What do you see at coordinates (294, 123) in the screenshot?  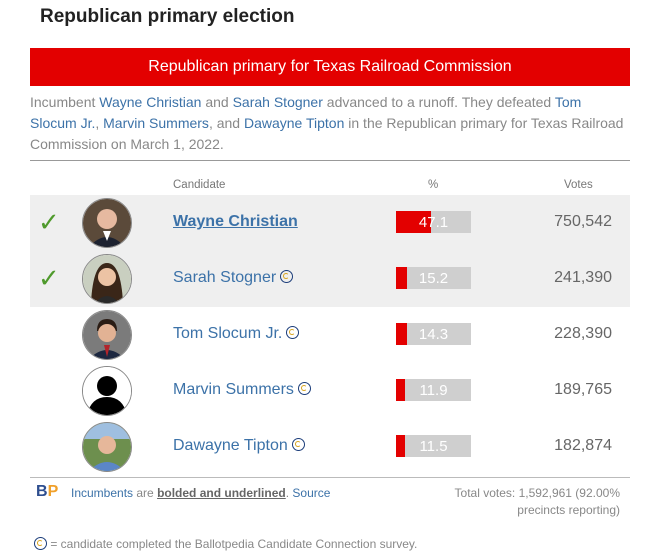 I see `link-dawayne-tipton: Dawayne Tipton` at bounding box center [294, 123].